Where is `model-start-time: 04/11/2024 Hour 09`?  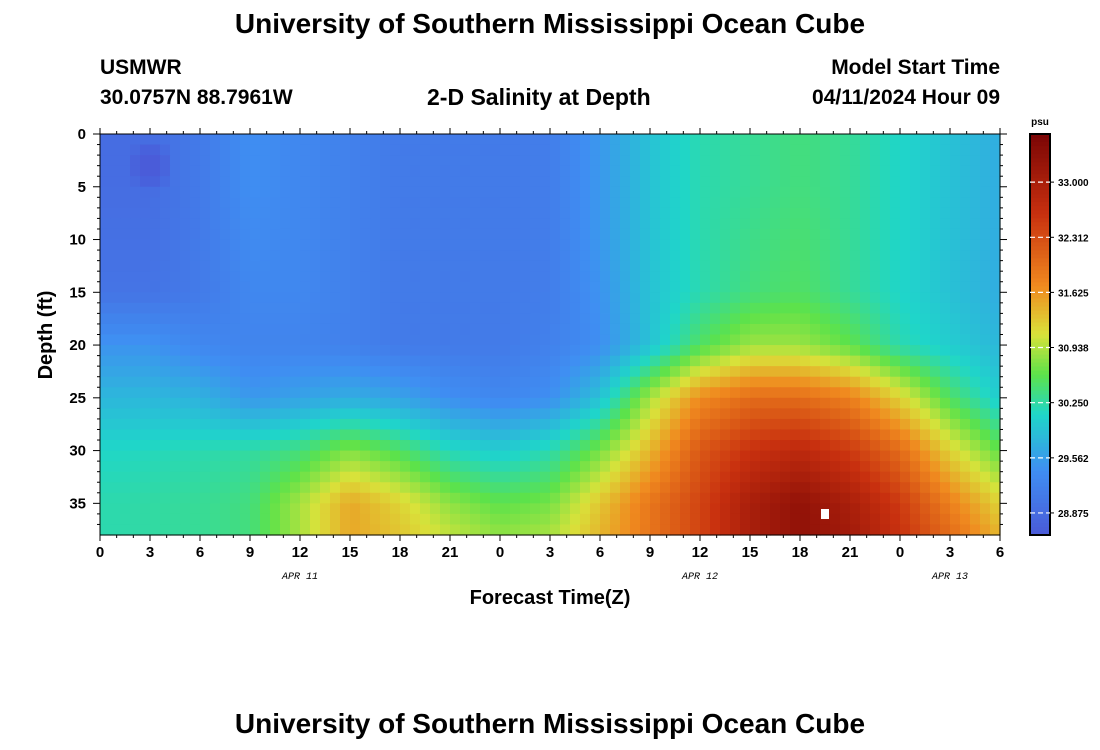 model-start-time: 04/11/2024 Hour 09 is located at coordinates (906, 97).